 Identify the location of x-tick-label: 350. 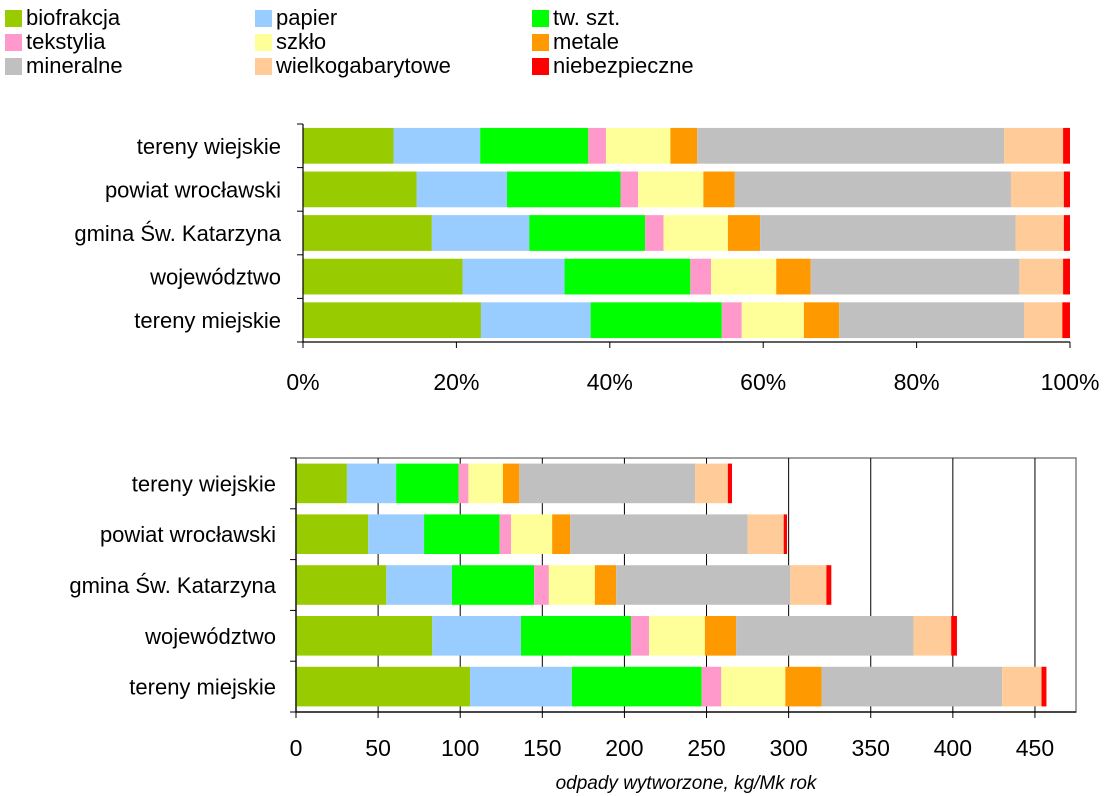
(871, 748).